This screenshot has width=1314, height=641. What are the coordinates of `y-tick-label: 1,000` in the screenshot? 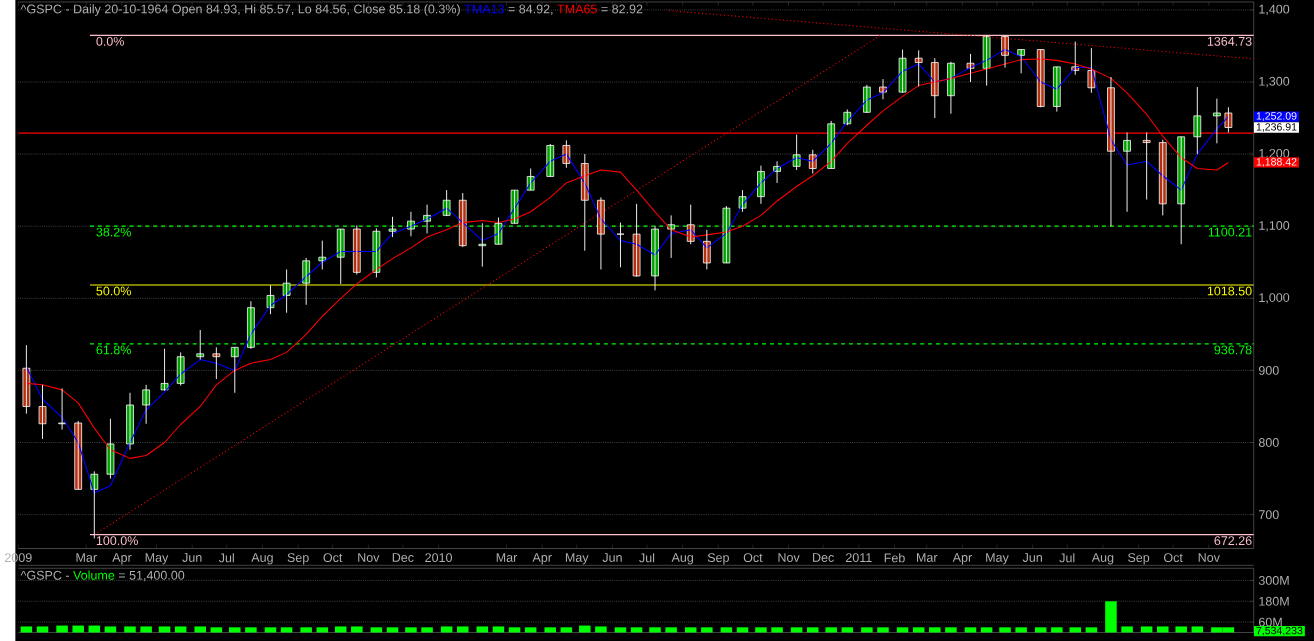 It's located at (1274, 298).